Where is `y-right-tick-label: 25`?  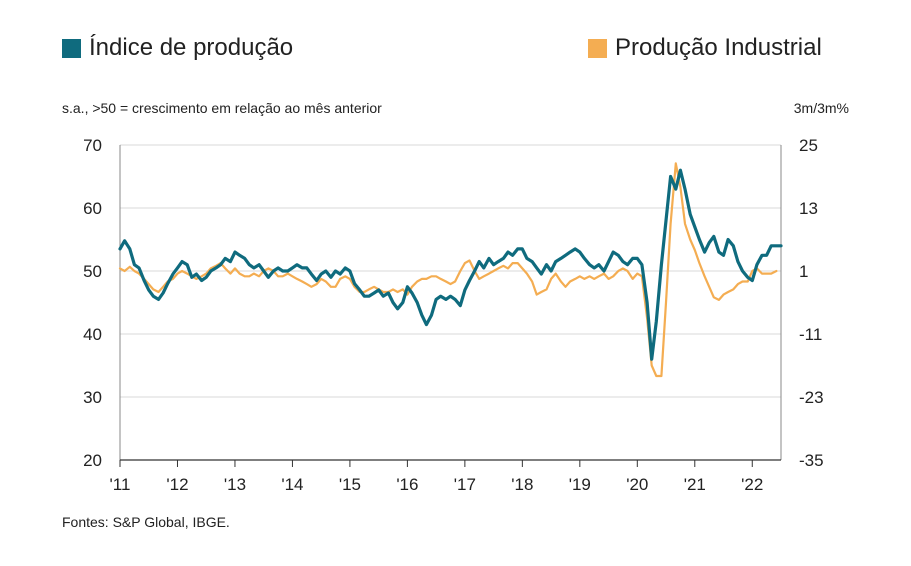 y-right-tick-label: 25 is located at coordinates (808, 145).